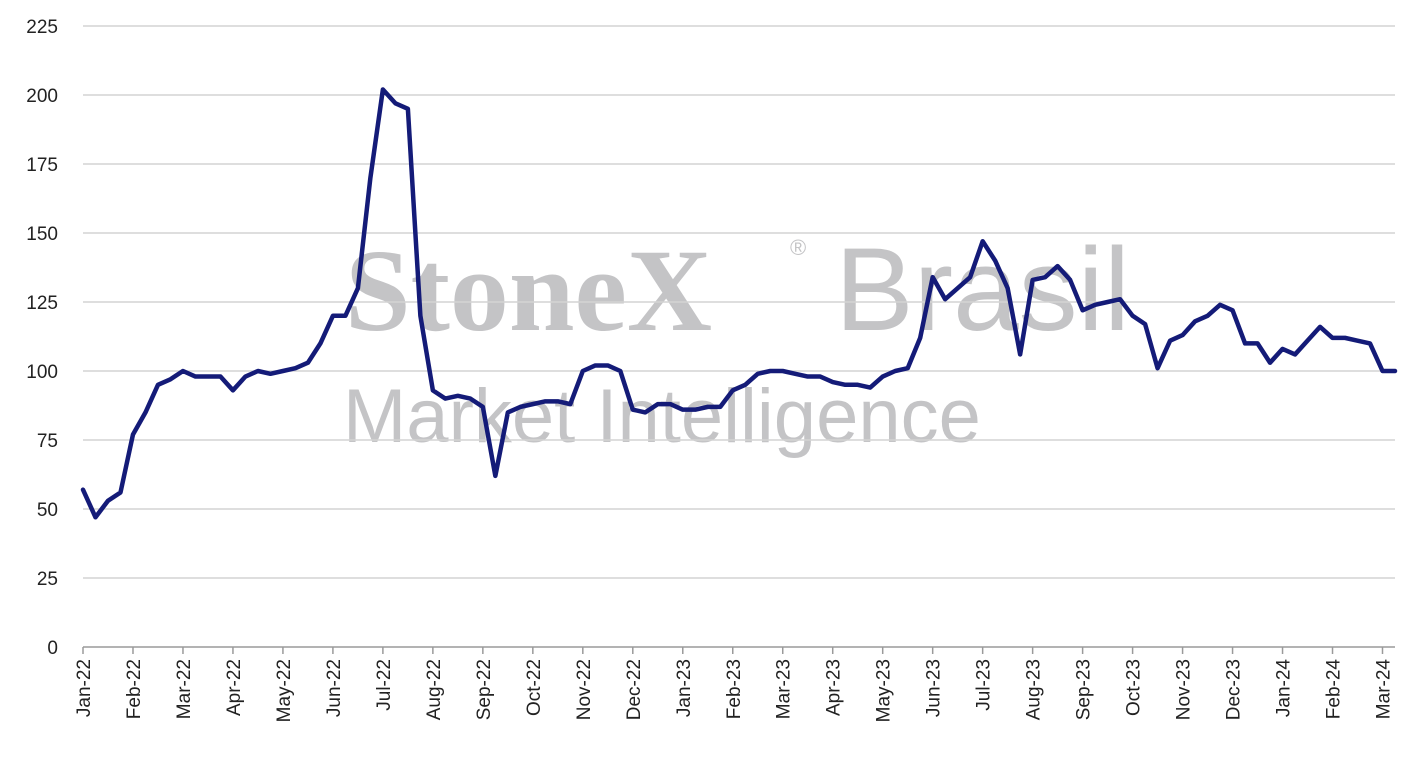  I want to click on x-tick-label: Jun-22, so click(334, 688).